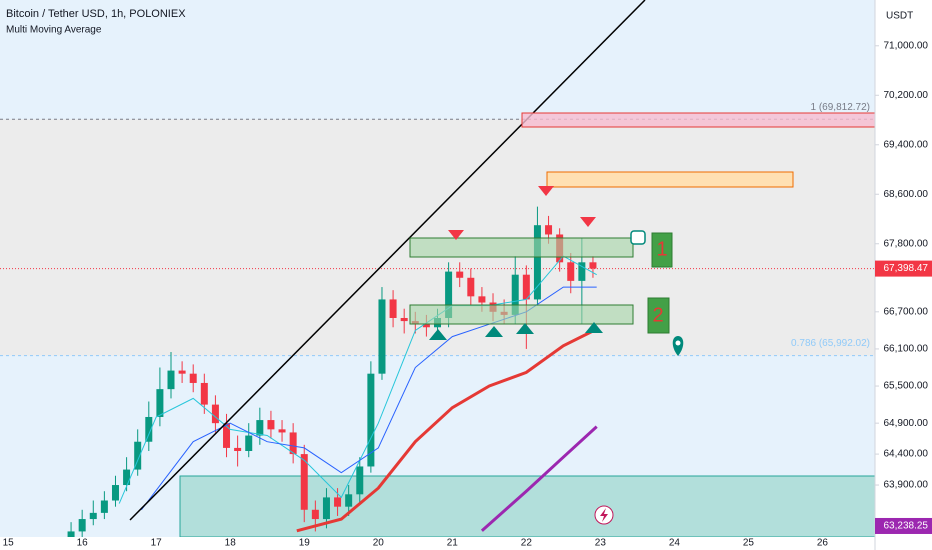 The height and width of the screenshot is (550, 932). I want to click on fib-label: 1 (69,812.72), so click(841, 107).